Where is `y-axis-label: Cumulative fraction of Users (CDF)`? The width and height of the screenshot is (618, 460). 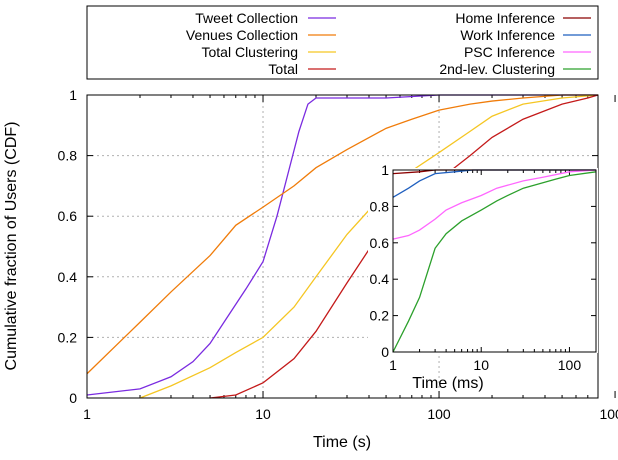
y-axis-label: Cumulative fraction of Users (CDF) is located at coordinates (11, 246).